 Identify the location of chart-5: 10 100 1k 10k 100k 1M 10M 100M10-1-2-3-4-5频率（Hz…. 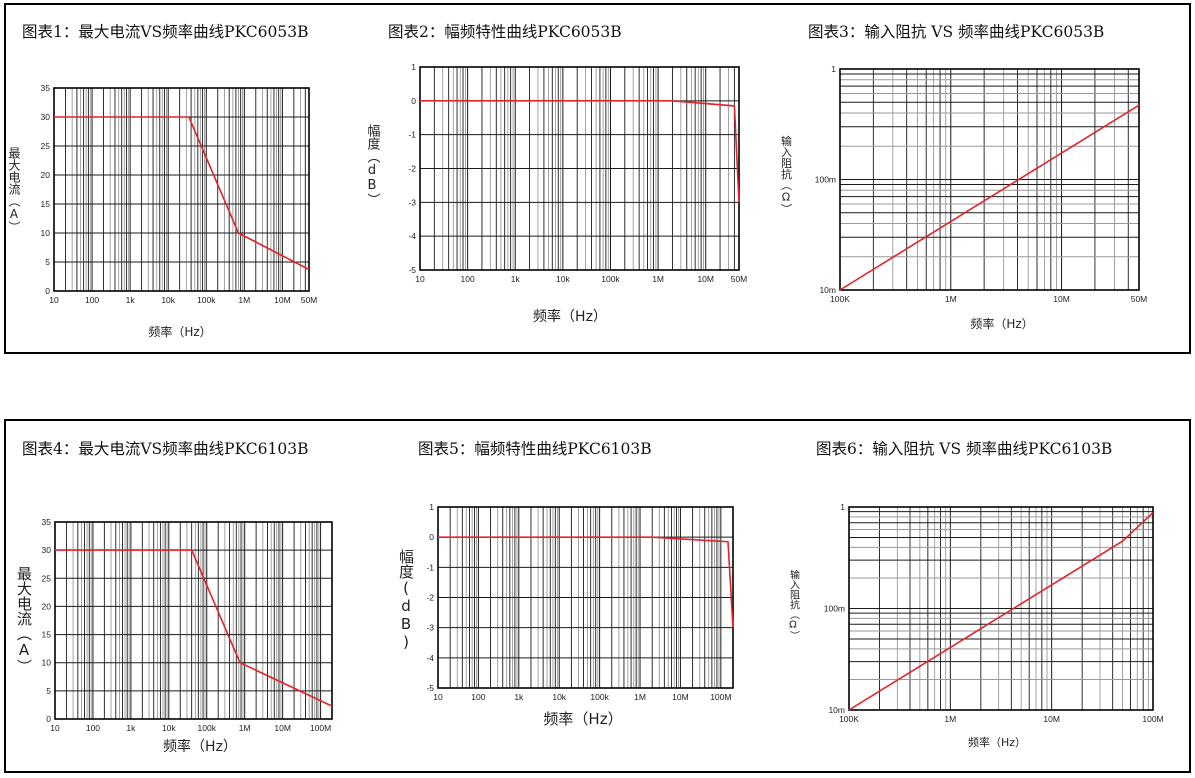
(565, 615).